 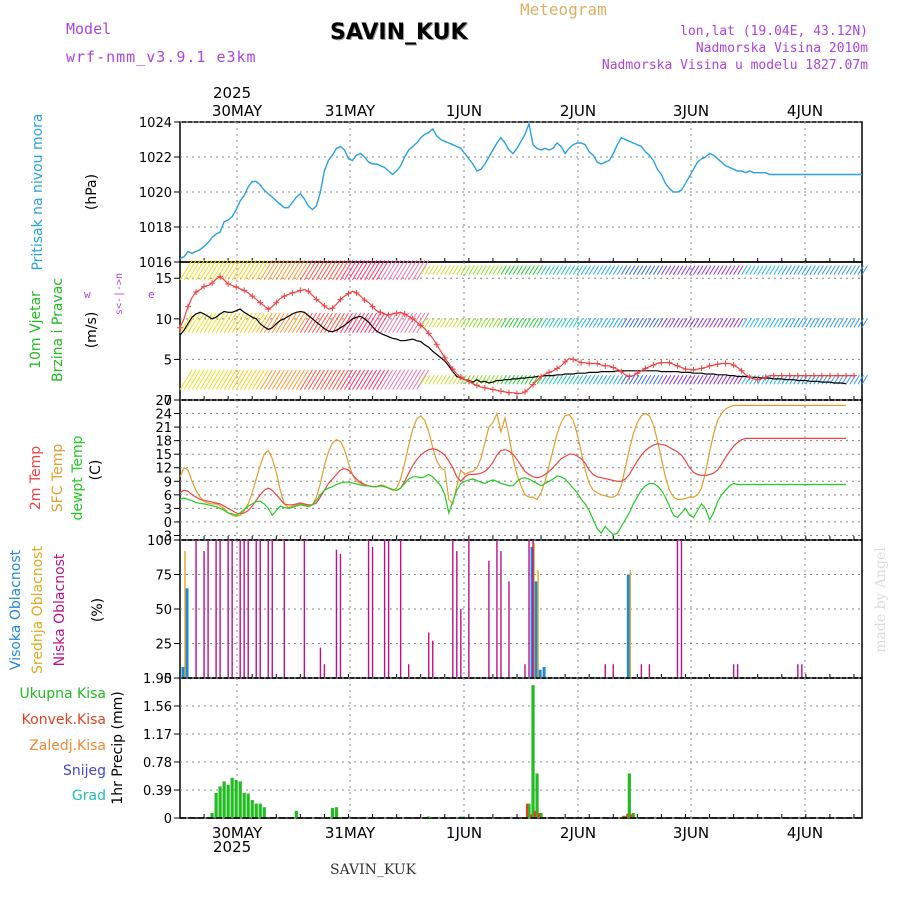 I want to click on sfc-temp-line, so click(x=512, y=461).